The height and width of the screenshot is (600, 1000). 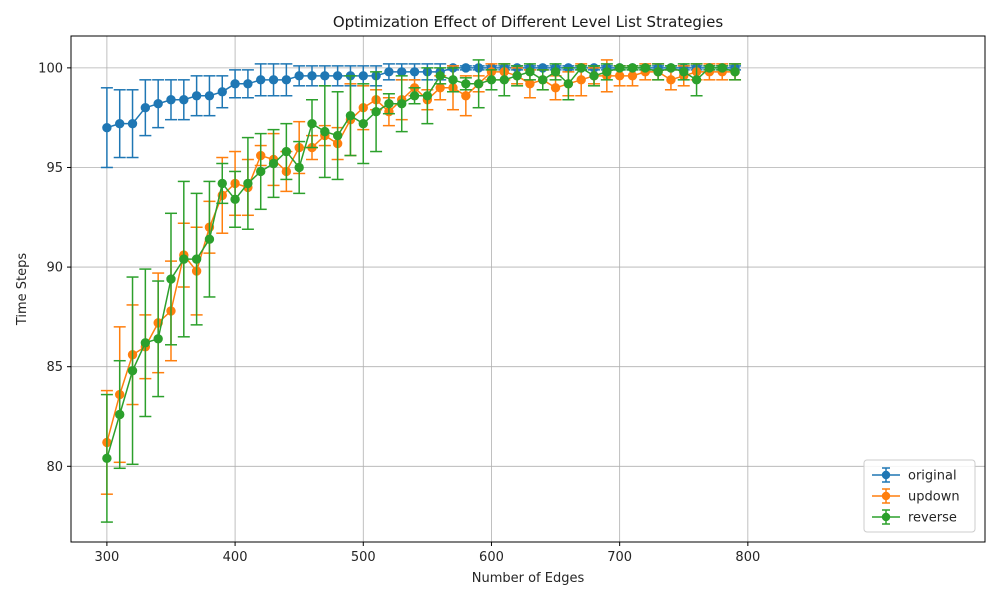 What do you see at coordinates (932, 518) in the screenshot?
I see `legend-label: reverse` at bounding box center [932, 518].